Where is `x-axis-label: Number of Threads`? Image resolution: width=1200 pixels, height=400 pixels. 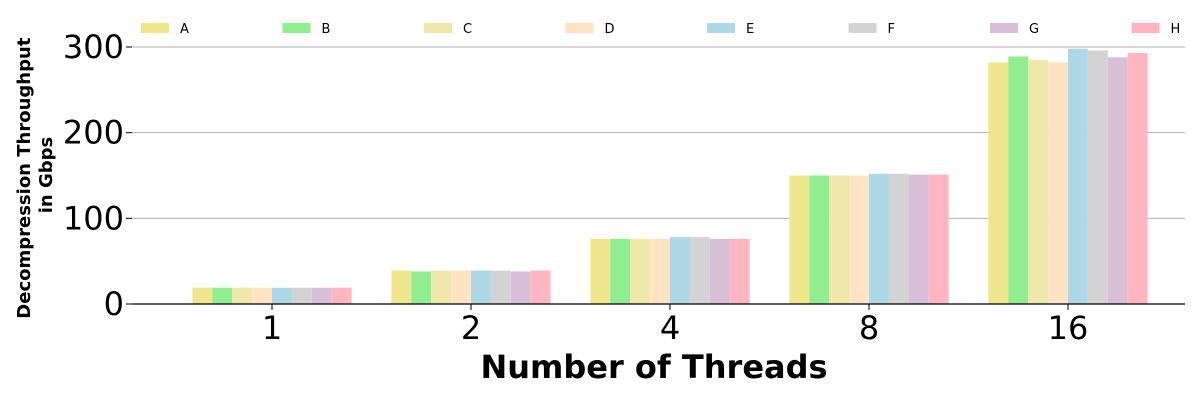 x-axis-label: Number of Threads is located at coordinates (653, 367).